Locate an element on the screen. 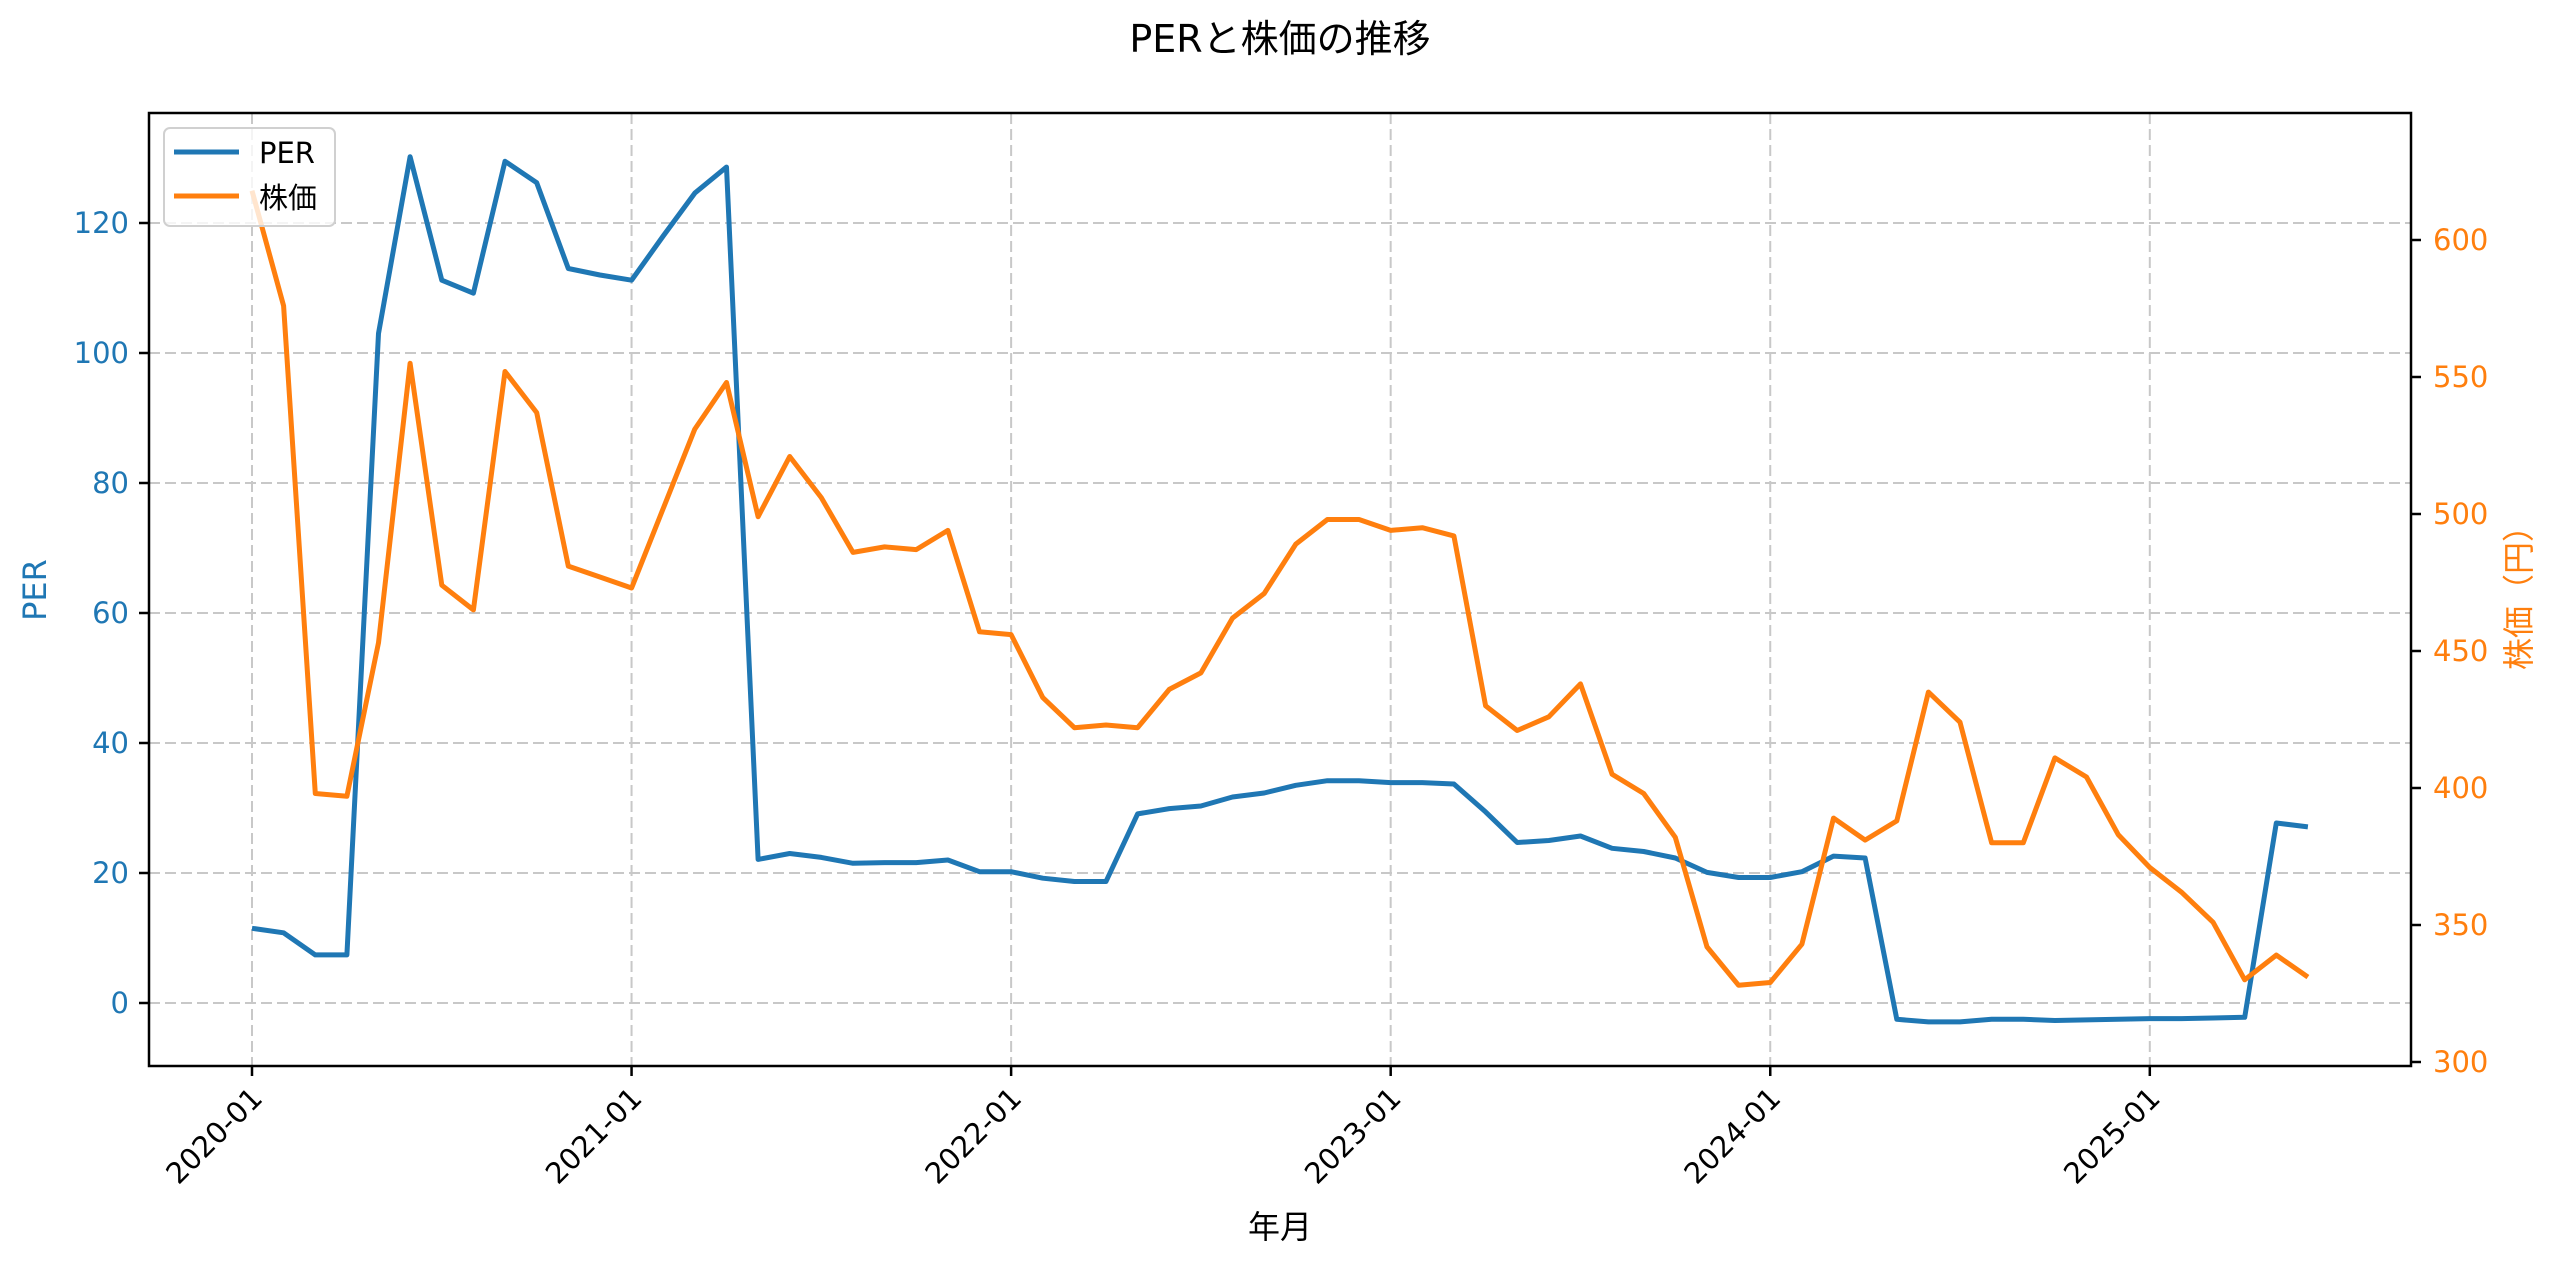 The width and height of the screenshot is (2560, 1269). left-y-tick-label: 80 is located at coordinates (110, 483).